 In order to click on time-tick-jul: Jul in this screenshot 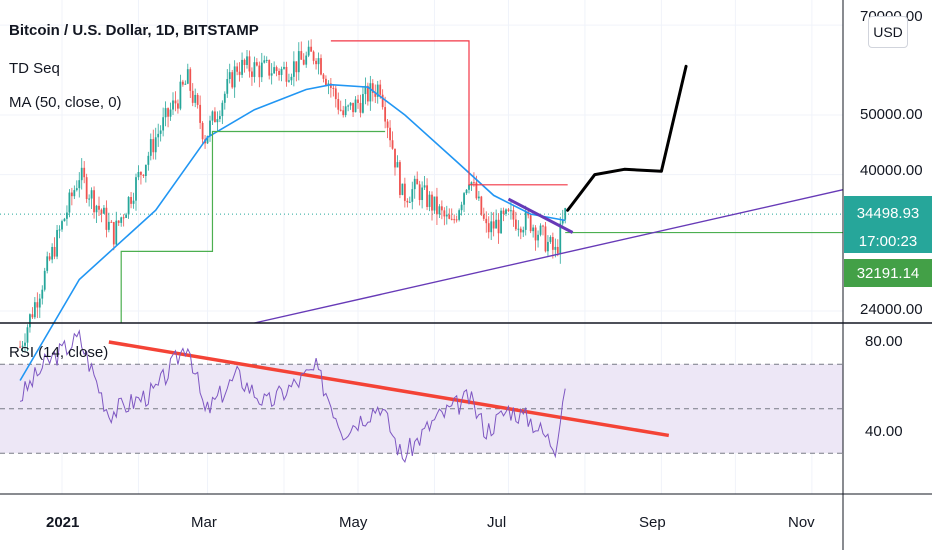, I will do `click(497, 522)`.